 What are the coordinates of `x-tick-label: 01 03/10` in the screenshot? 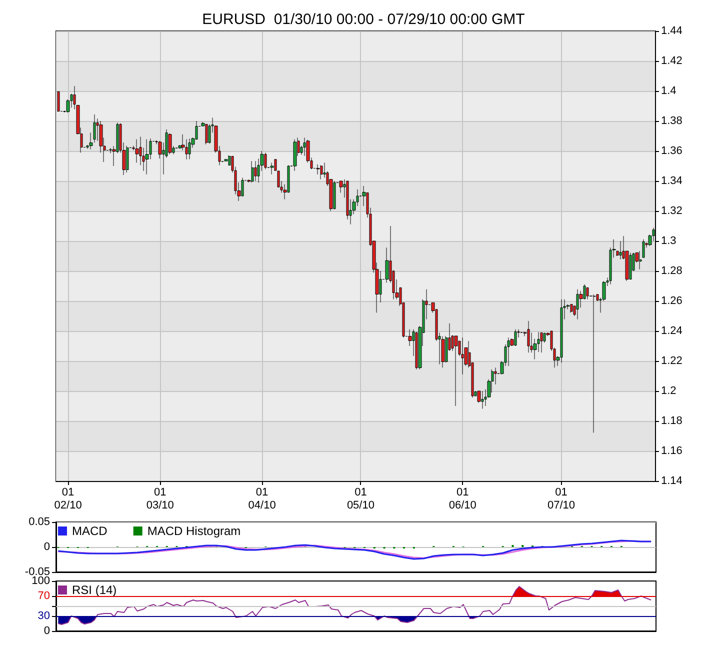 It's located at (160, 499).